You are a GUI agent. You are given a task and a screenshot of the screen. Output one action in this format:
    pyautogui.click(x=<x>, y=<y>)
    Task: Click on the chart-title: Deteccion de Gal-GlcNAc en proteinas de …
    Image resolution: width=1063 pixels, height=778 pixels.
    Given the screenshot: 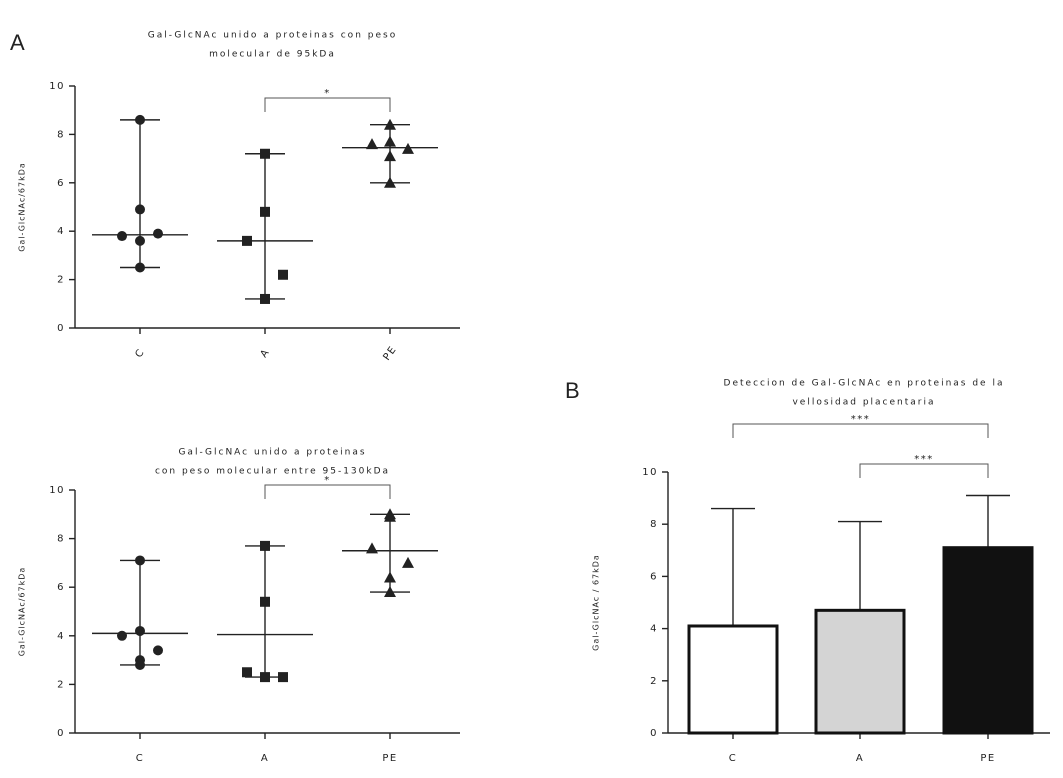 What is the action you would take?
    pyautogui.click(x=864, y=384)
    